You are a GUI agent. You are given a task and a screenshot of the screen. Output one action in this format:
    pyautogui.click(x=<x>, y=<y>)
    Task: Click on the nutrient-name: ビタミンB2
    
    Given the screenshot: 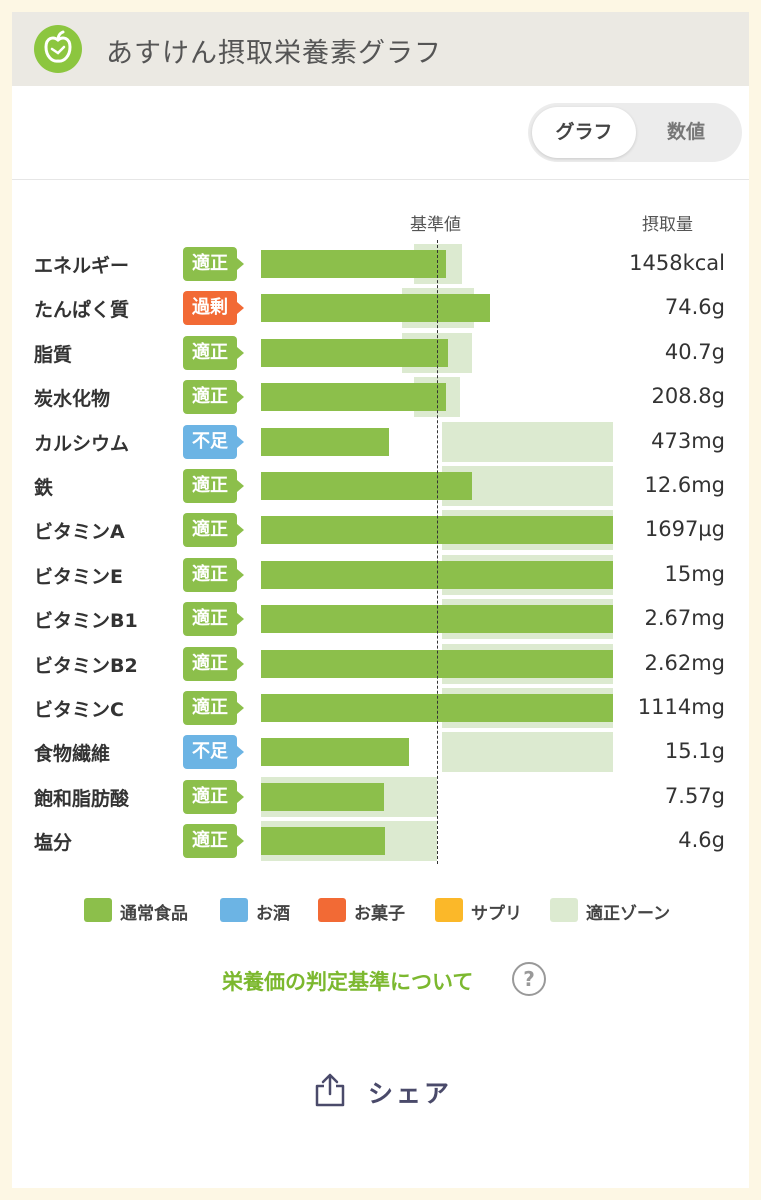 What is the action you would take?
    pyautogui.click(x=86, y=665)
    